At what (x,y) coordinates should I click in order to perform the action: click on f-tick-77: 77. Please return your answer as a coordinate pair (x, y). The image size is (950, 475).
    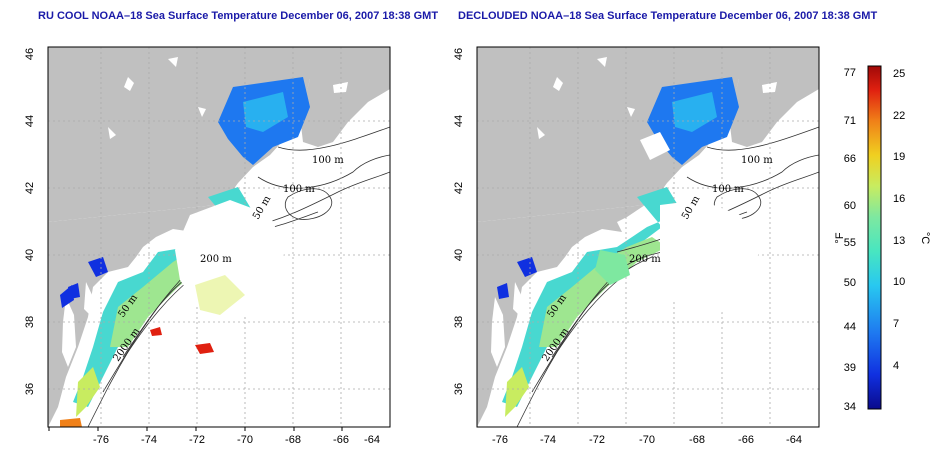
    Looking at the image, I should click on (850, 73).